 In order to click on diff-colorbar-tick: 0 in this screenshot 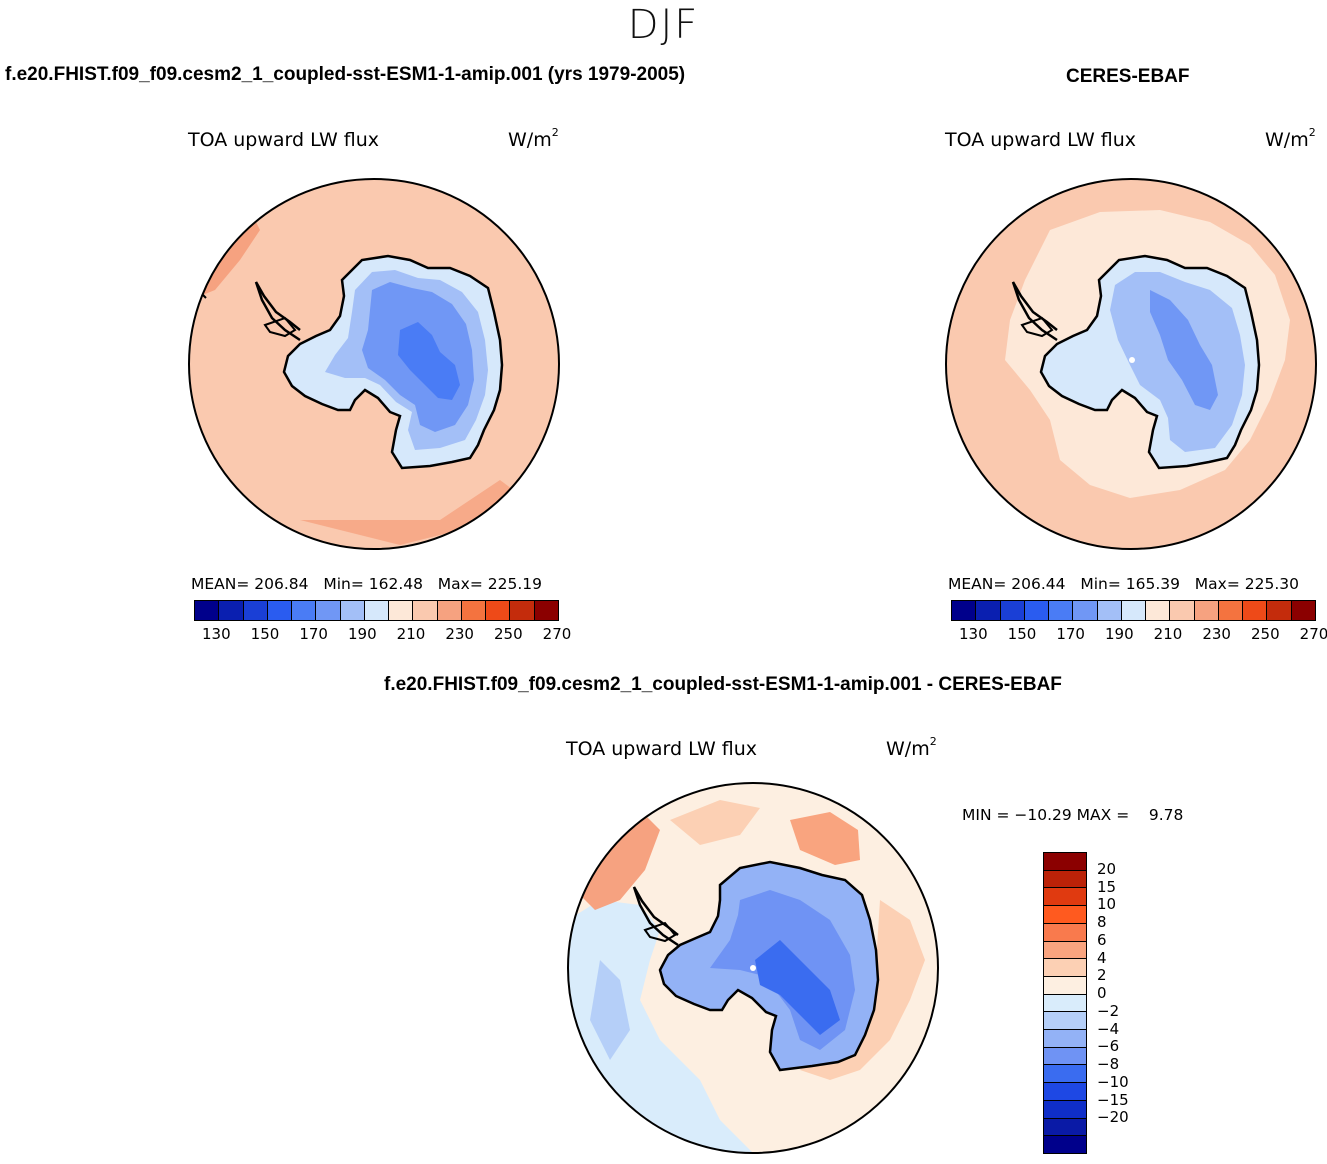, I will do `click(1102, 993)`.